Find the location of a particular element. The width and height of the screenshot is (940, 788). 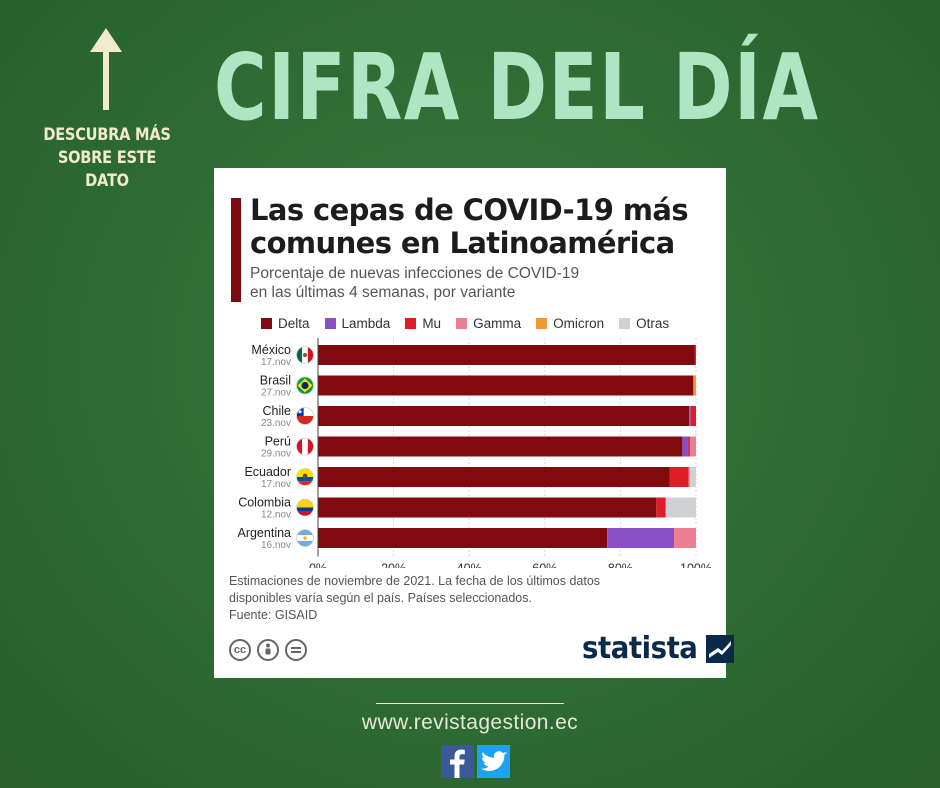

bar-mu-perú is located at coordinates (689, 446).